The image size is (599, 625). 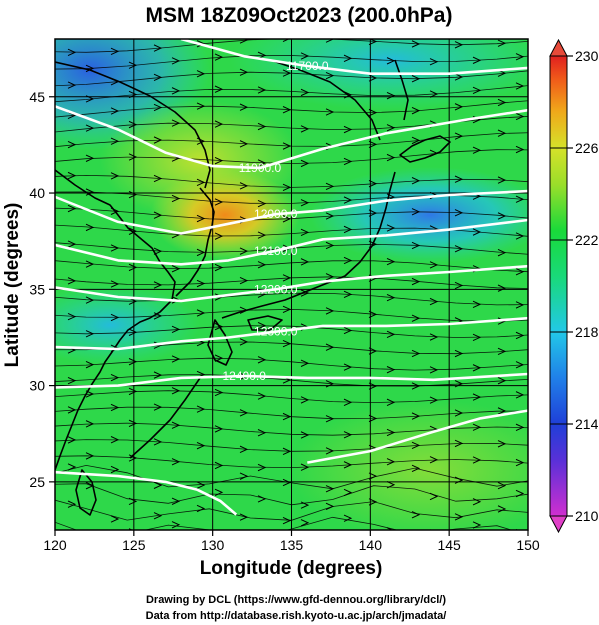 I want to click on x-tick-label: 145, so click(x=449, y=545).